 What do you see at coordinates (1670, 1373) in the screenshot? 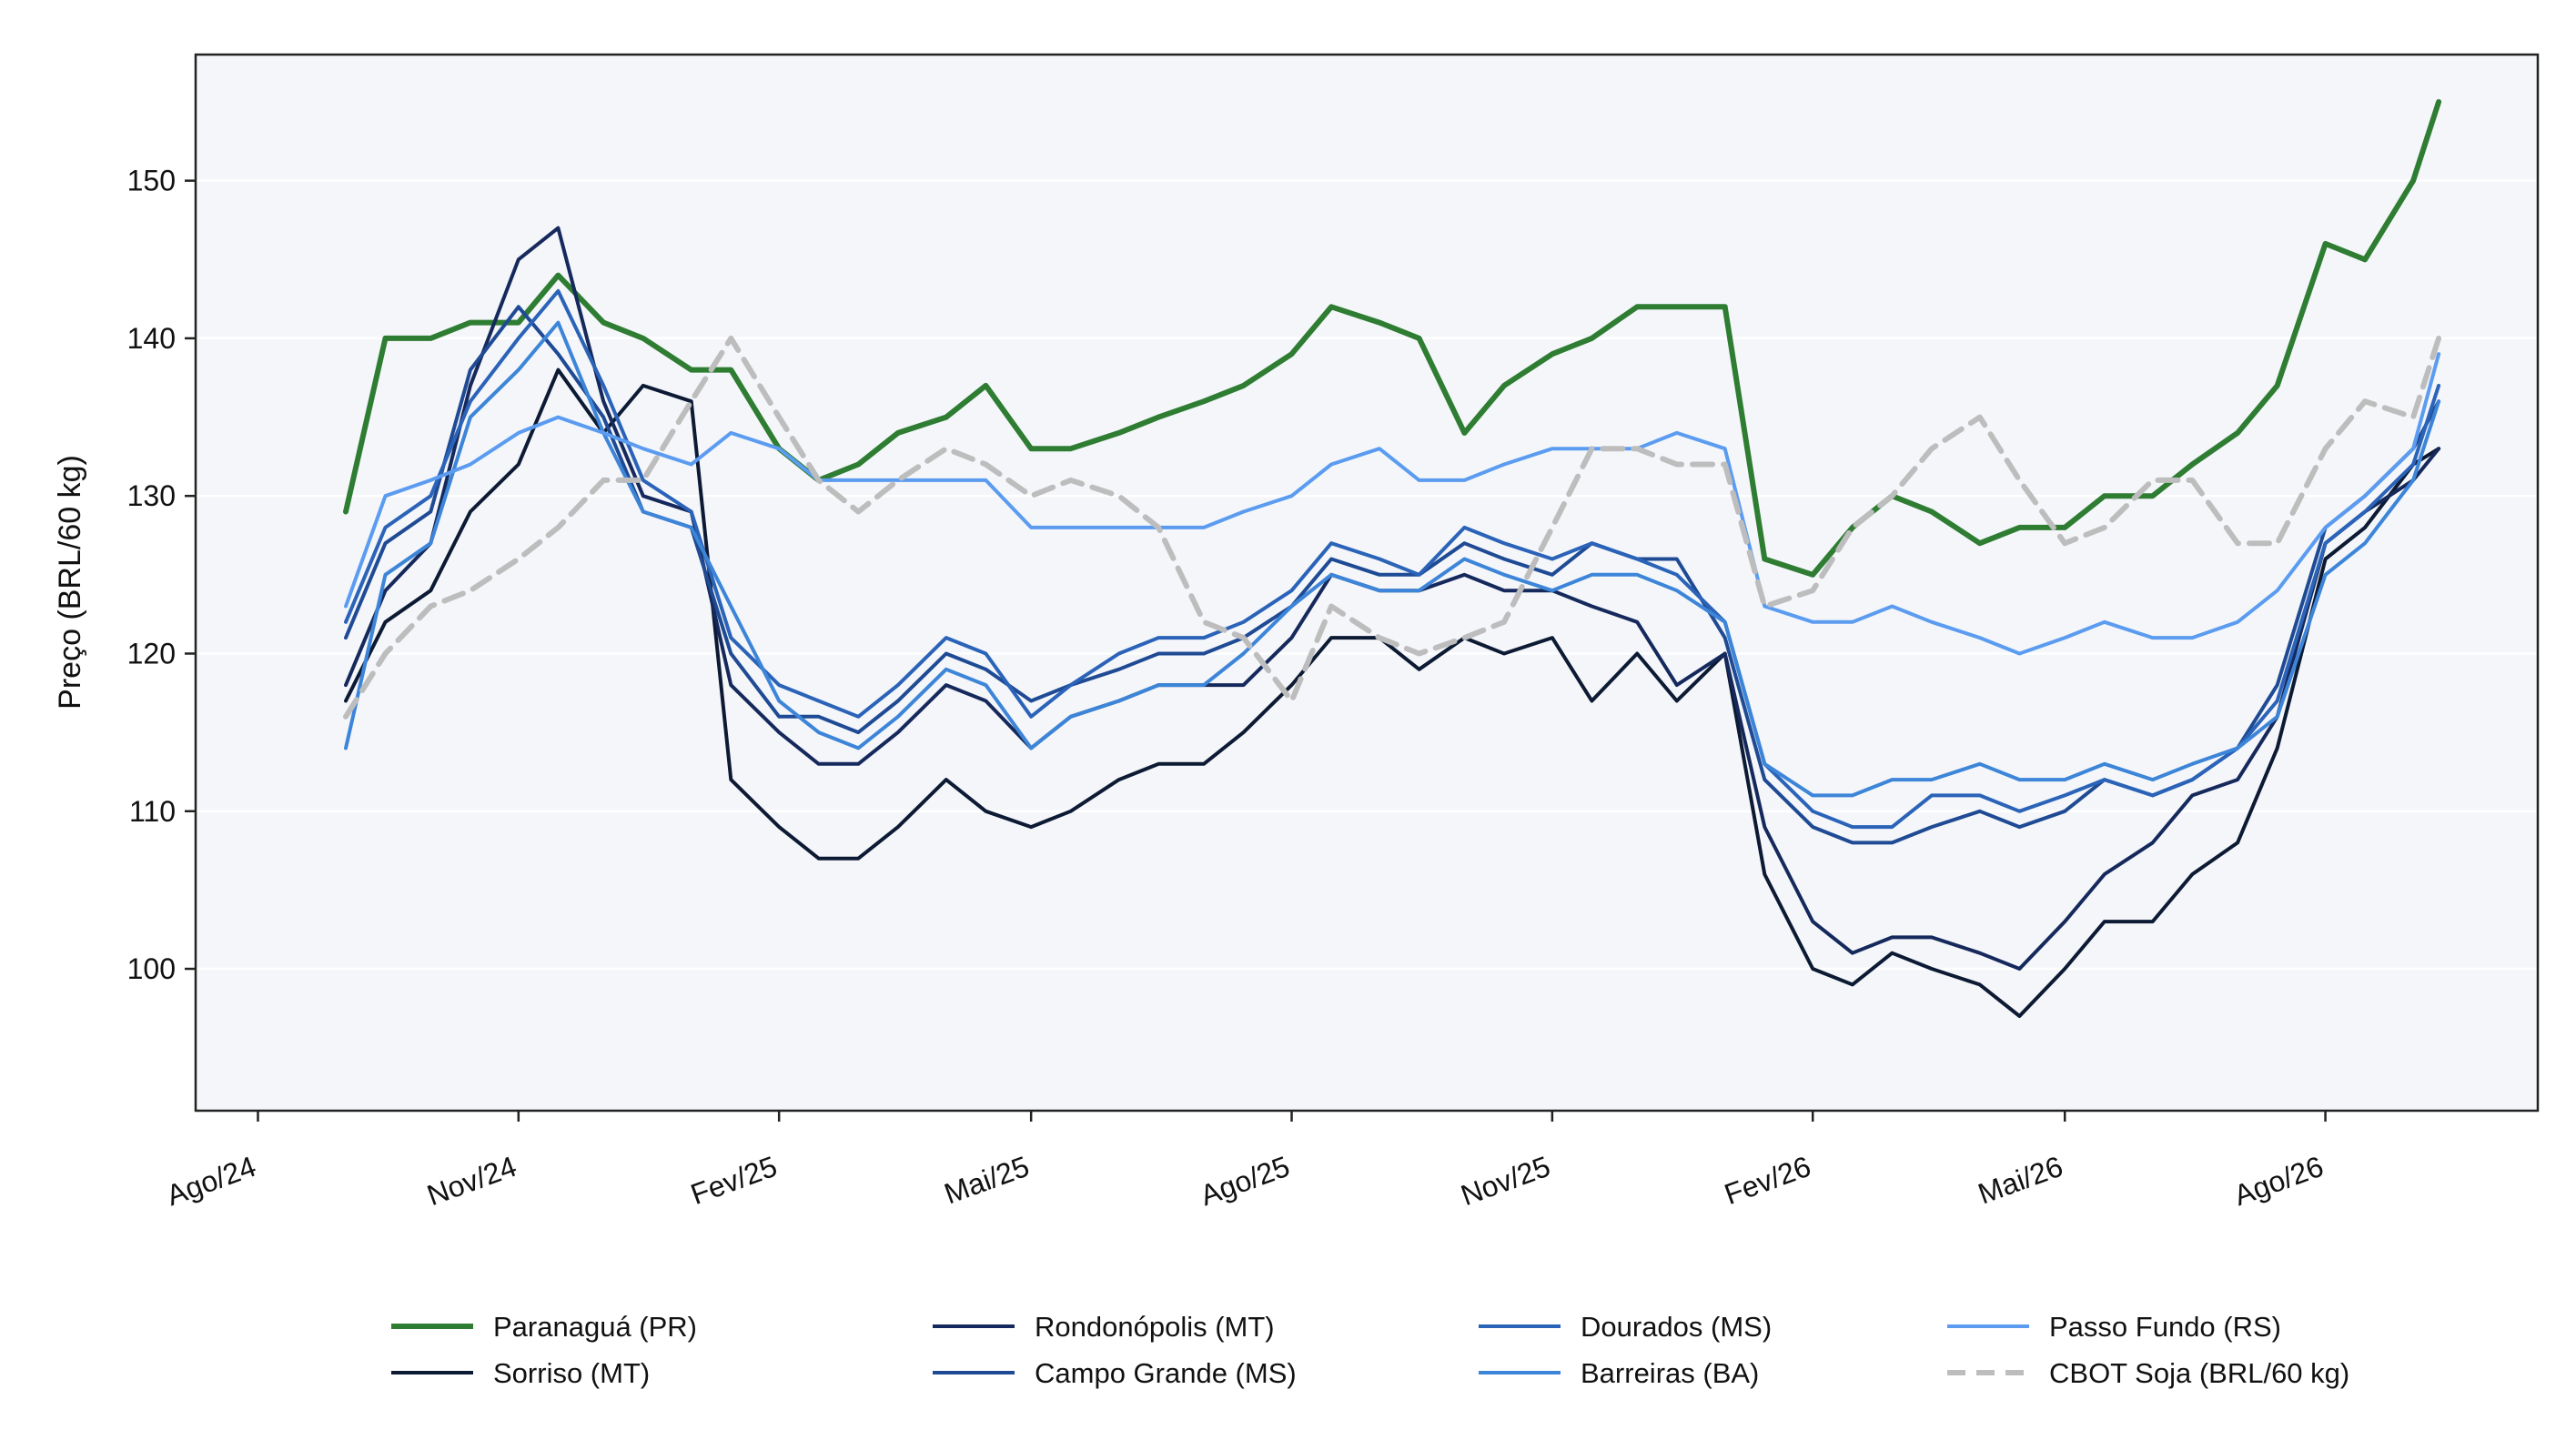
I see `legend-label-6: Barreiras (BA)` at bounding box center [1670, 1373].